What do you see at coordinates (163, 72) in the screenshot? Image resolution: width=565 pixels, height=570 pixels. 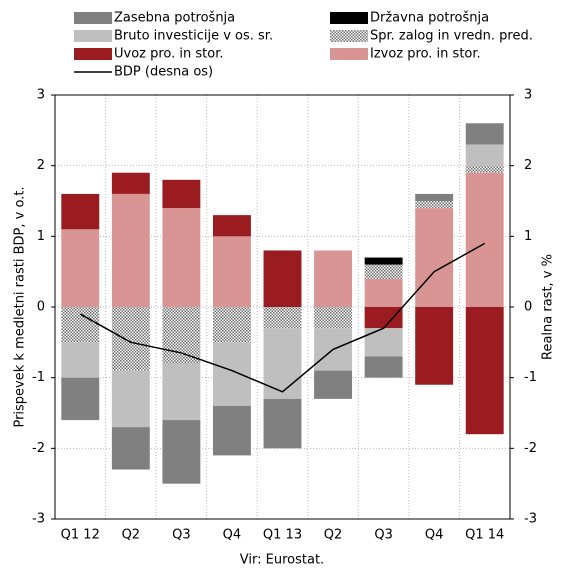 I see `legend-label: BDP (desna os)` at bounding box center [163, 72].